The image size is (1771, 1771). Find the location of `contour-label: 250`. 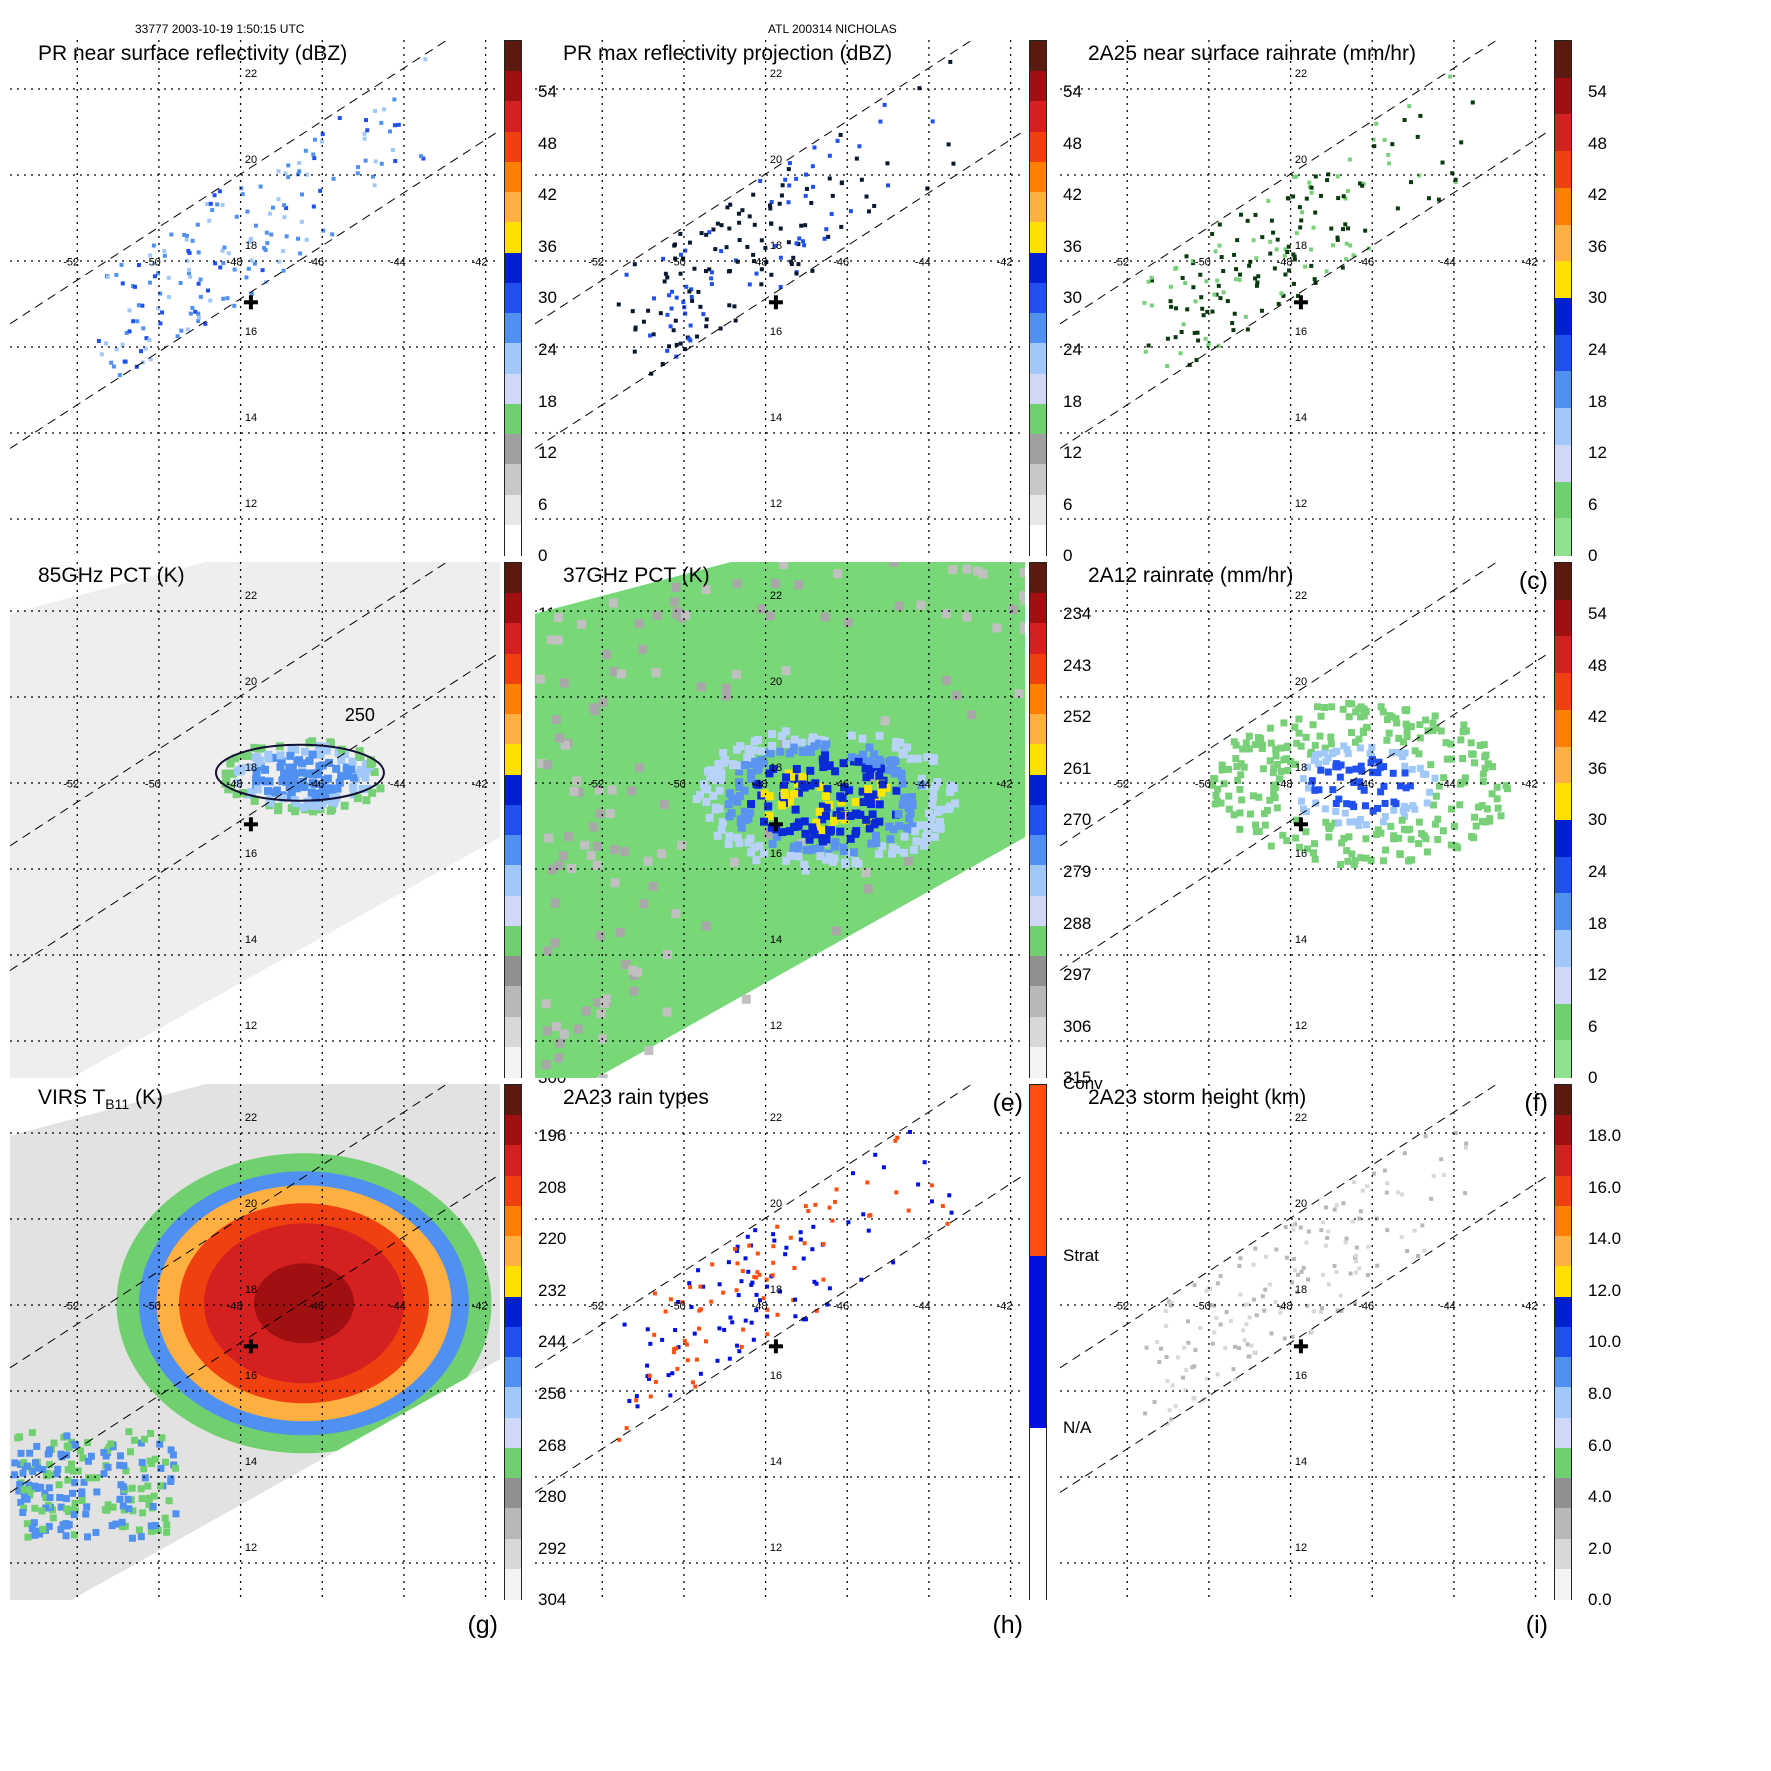

contour-label: 250 is located at coordinates (360, 715).